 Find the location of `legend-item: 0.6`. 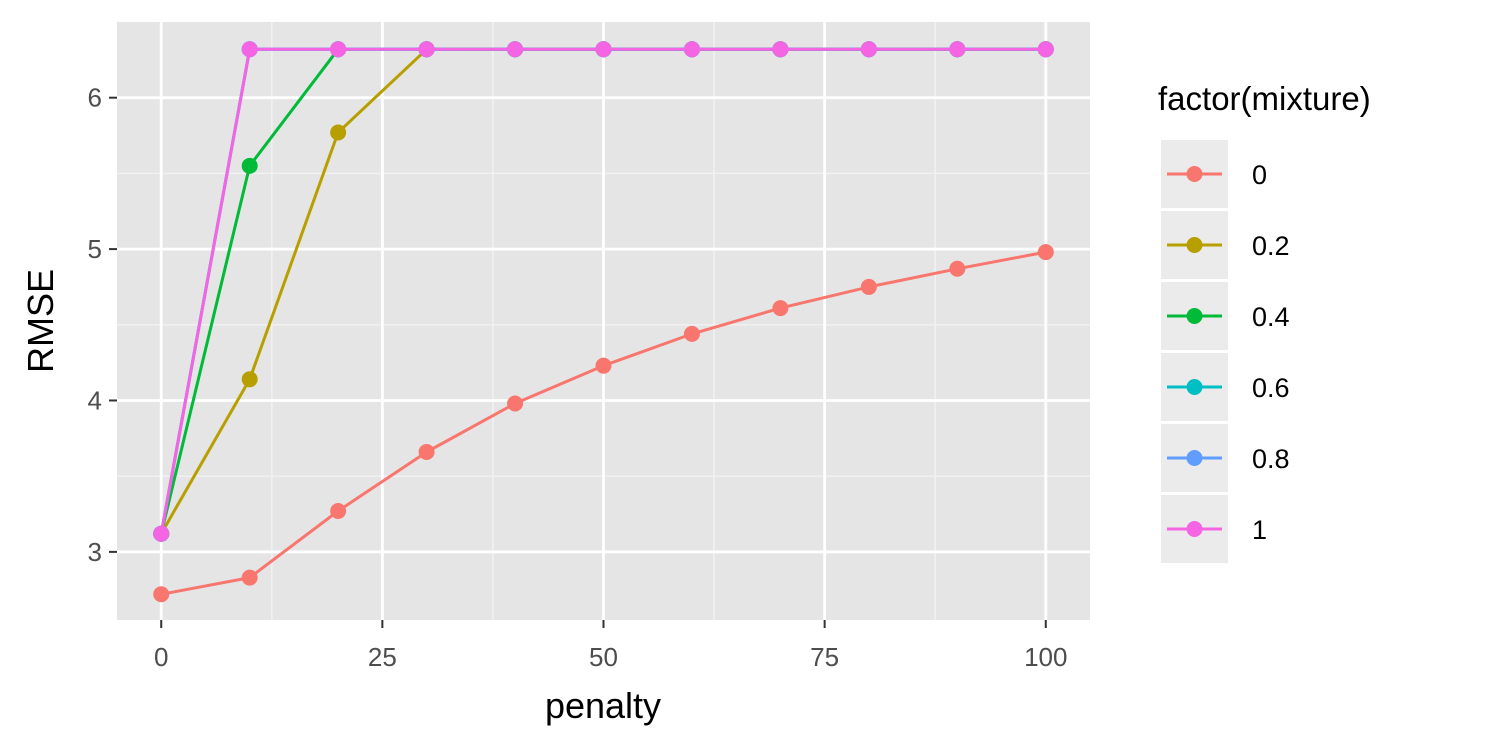

legend-item: 0.6 is located at coordinates (1225, 387).